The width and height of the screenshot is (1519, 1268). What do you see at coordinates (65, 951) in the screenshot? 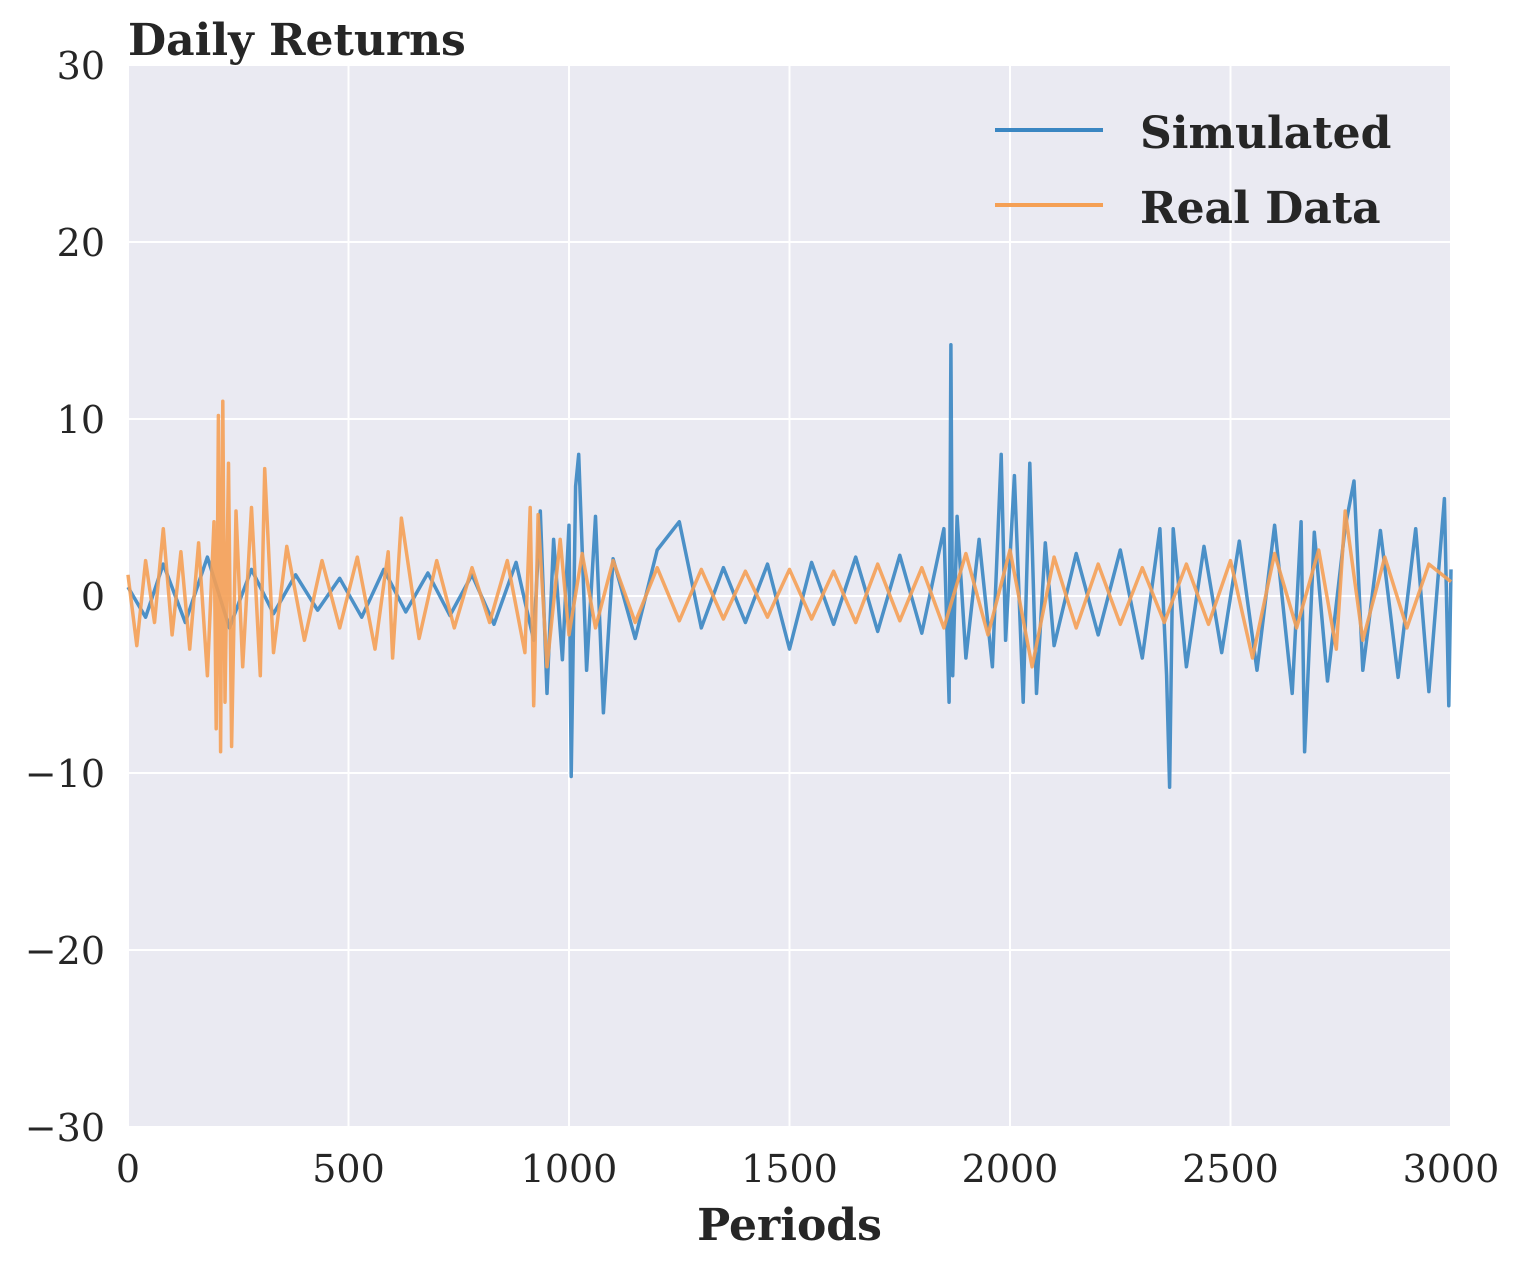
I see `y-tick-label: −20` at bounding box center [65, 951].